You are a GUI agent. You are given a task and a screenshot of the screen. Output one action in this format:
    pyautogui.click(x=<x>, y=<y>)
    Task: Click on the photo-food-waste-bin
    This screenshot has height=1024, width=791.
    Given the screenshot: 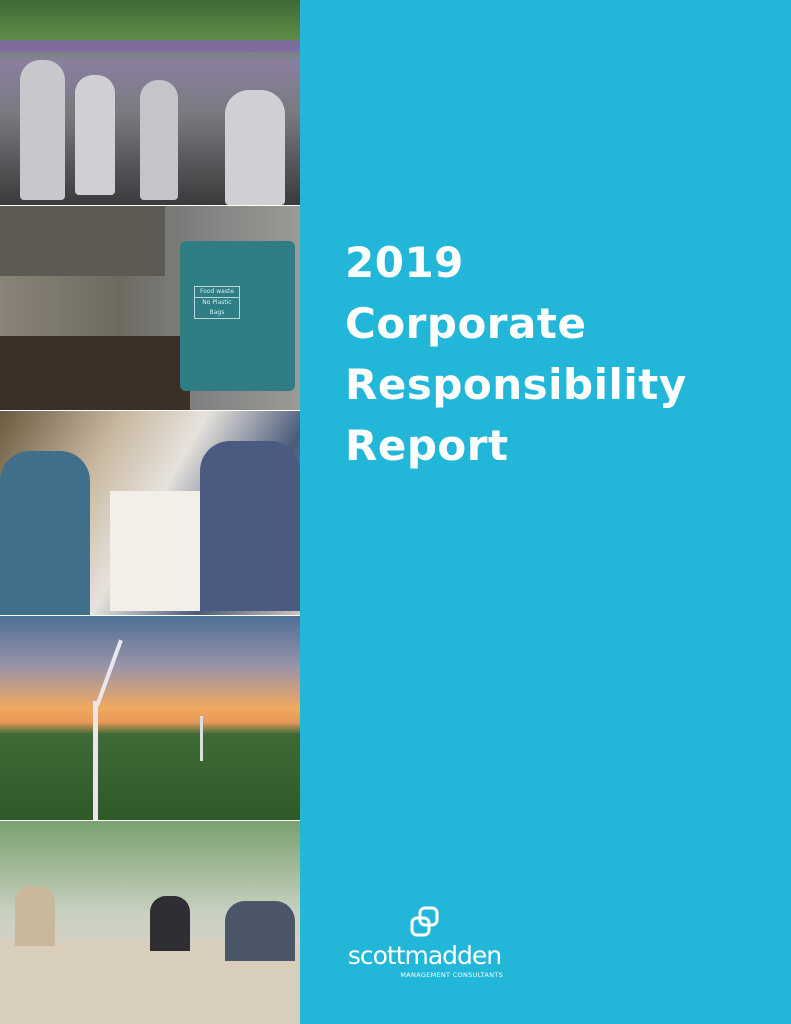 What is the action you would take?
    pyautogui.click(x=150, y=308)
    